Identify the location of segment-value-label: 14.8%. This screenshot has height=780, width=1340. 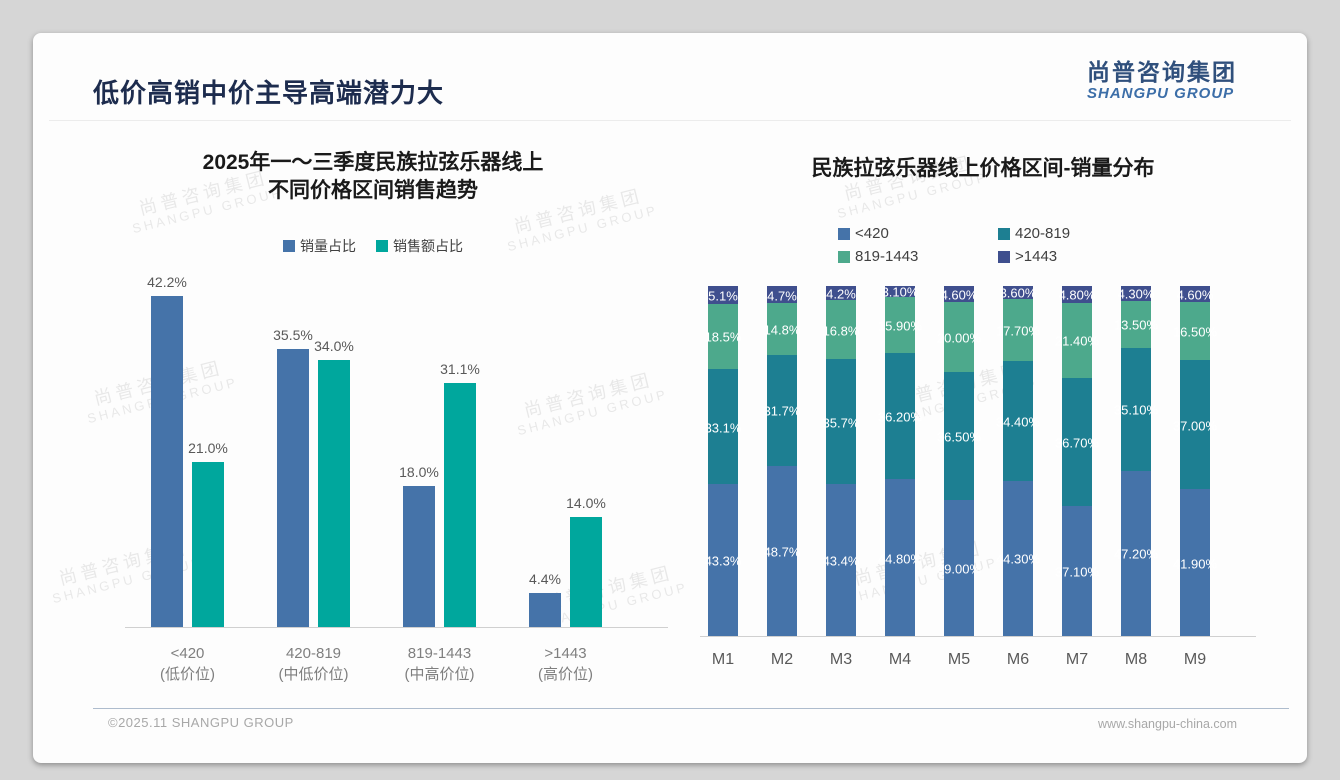
(782, 330).